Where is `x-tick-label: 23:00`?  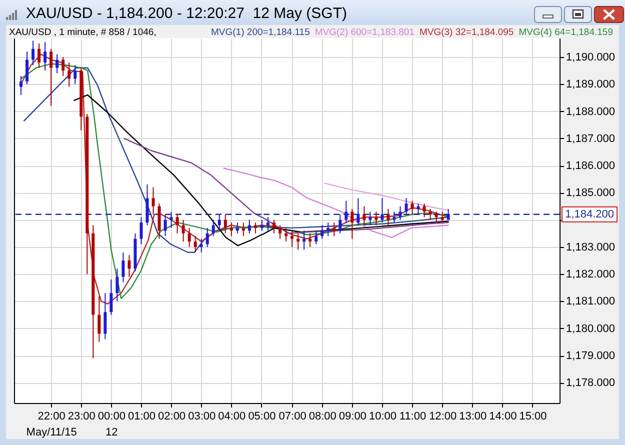 x-tick-label: 23:00 is located at coordinates (82, 416).